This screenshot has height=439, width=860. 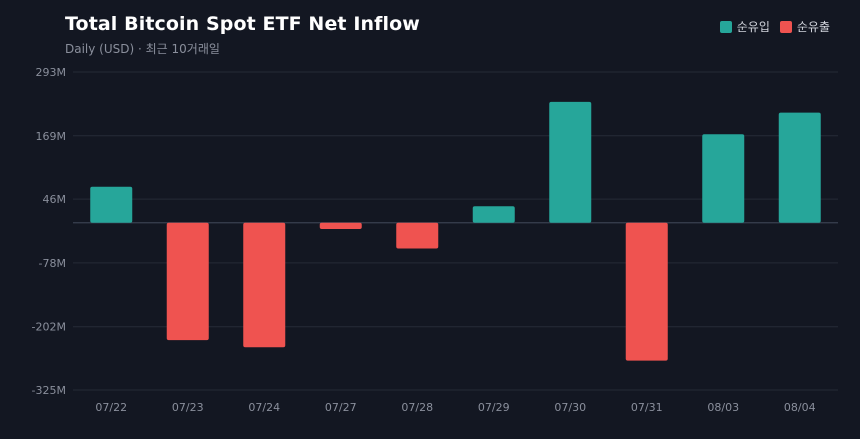 I want to click on legend-swatch-outflow, so click(x=785, y=26).